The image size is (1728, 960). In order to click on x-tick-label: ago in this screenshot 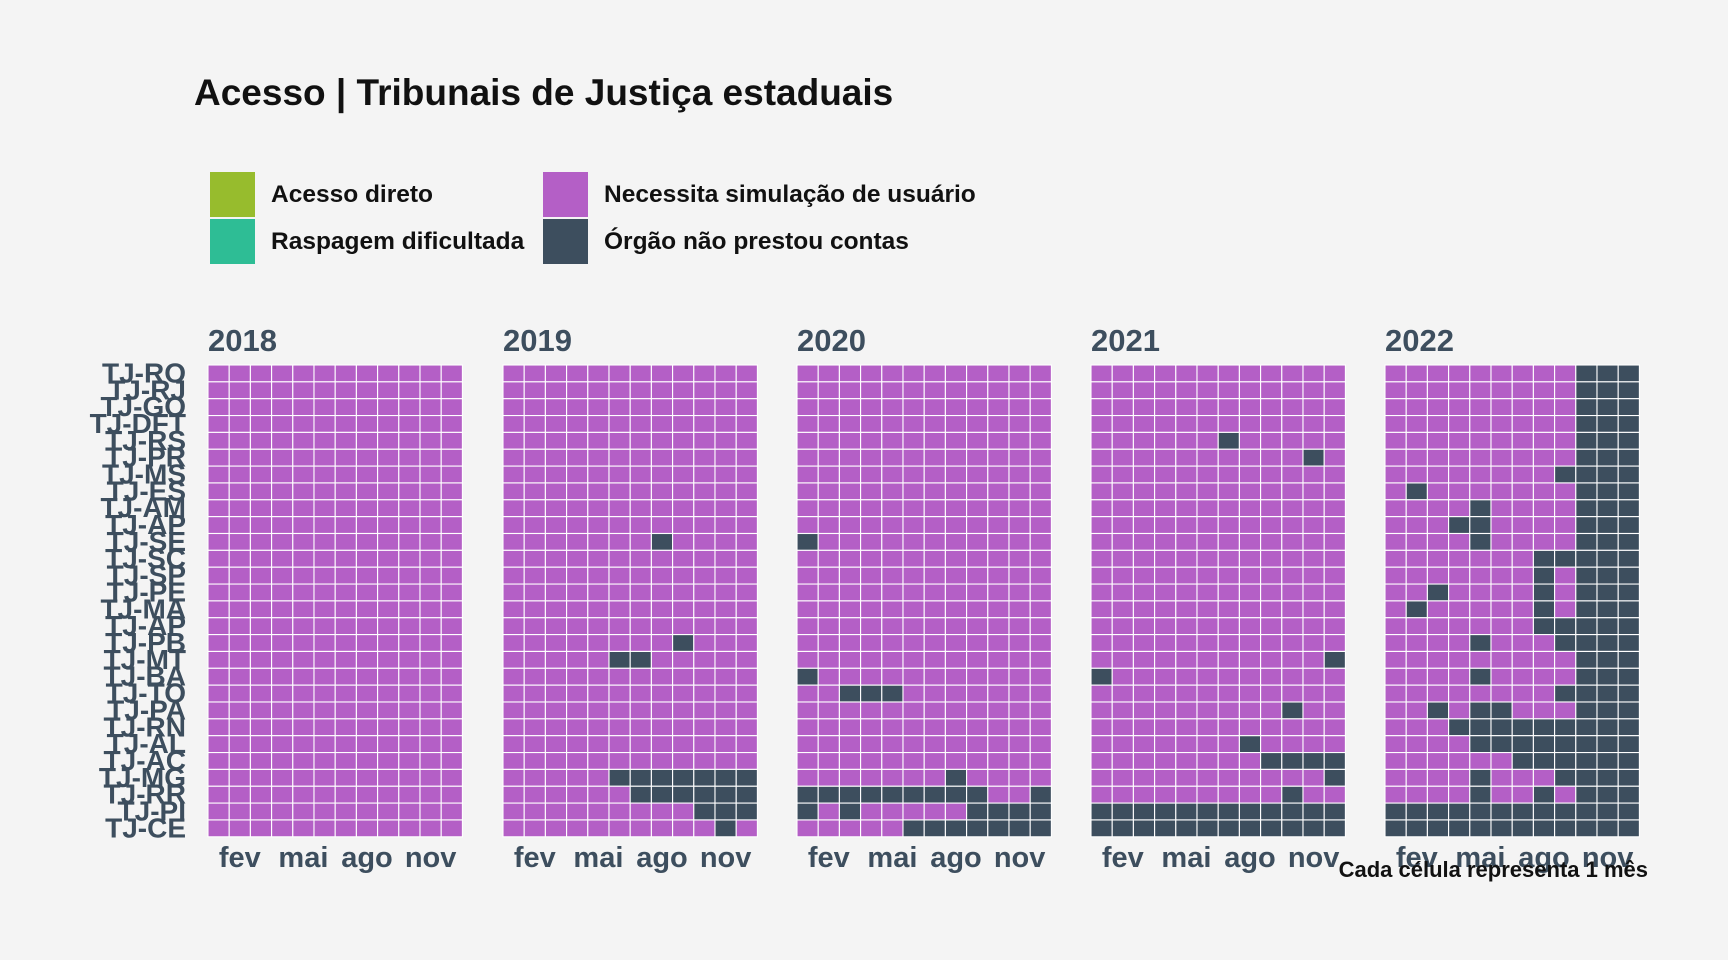, I will do `click(956, 858)`.